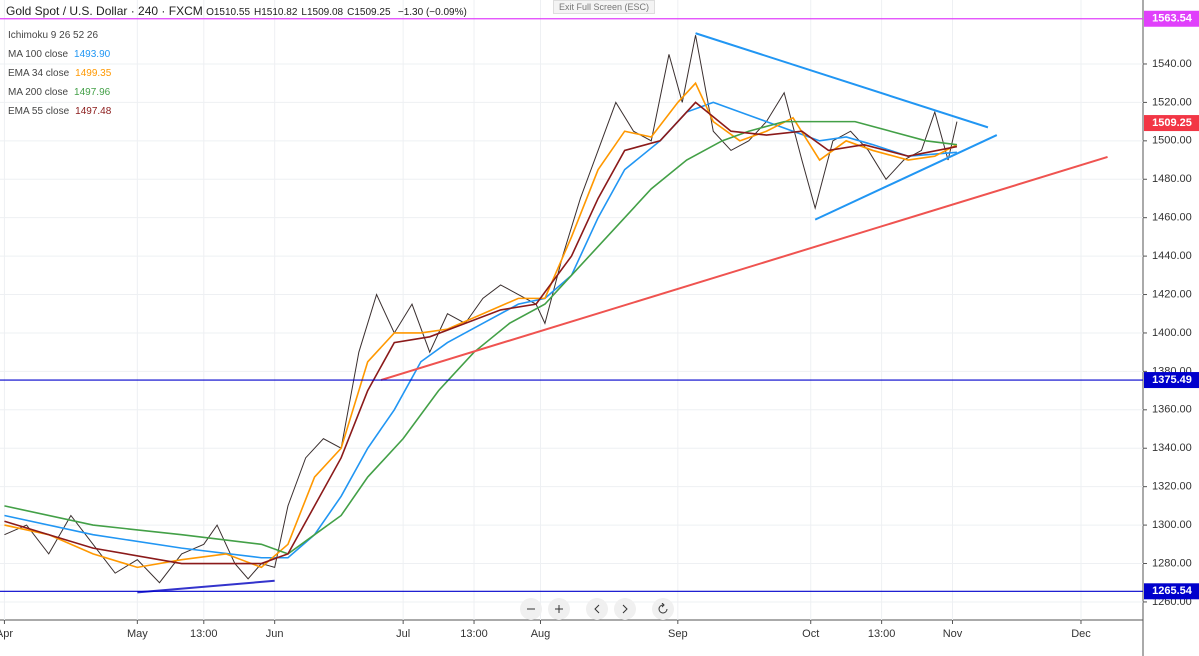  Describe the element at coordinates (53, 35) in the screenshot. I see `indicator-name: Ichimoku 9 26 52 26` at that location.